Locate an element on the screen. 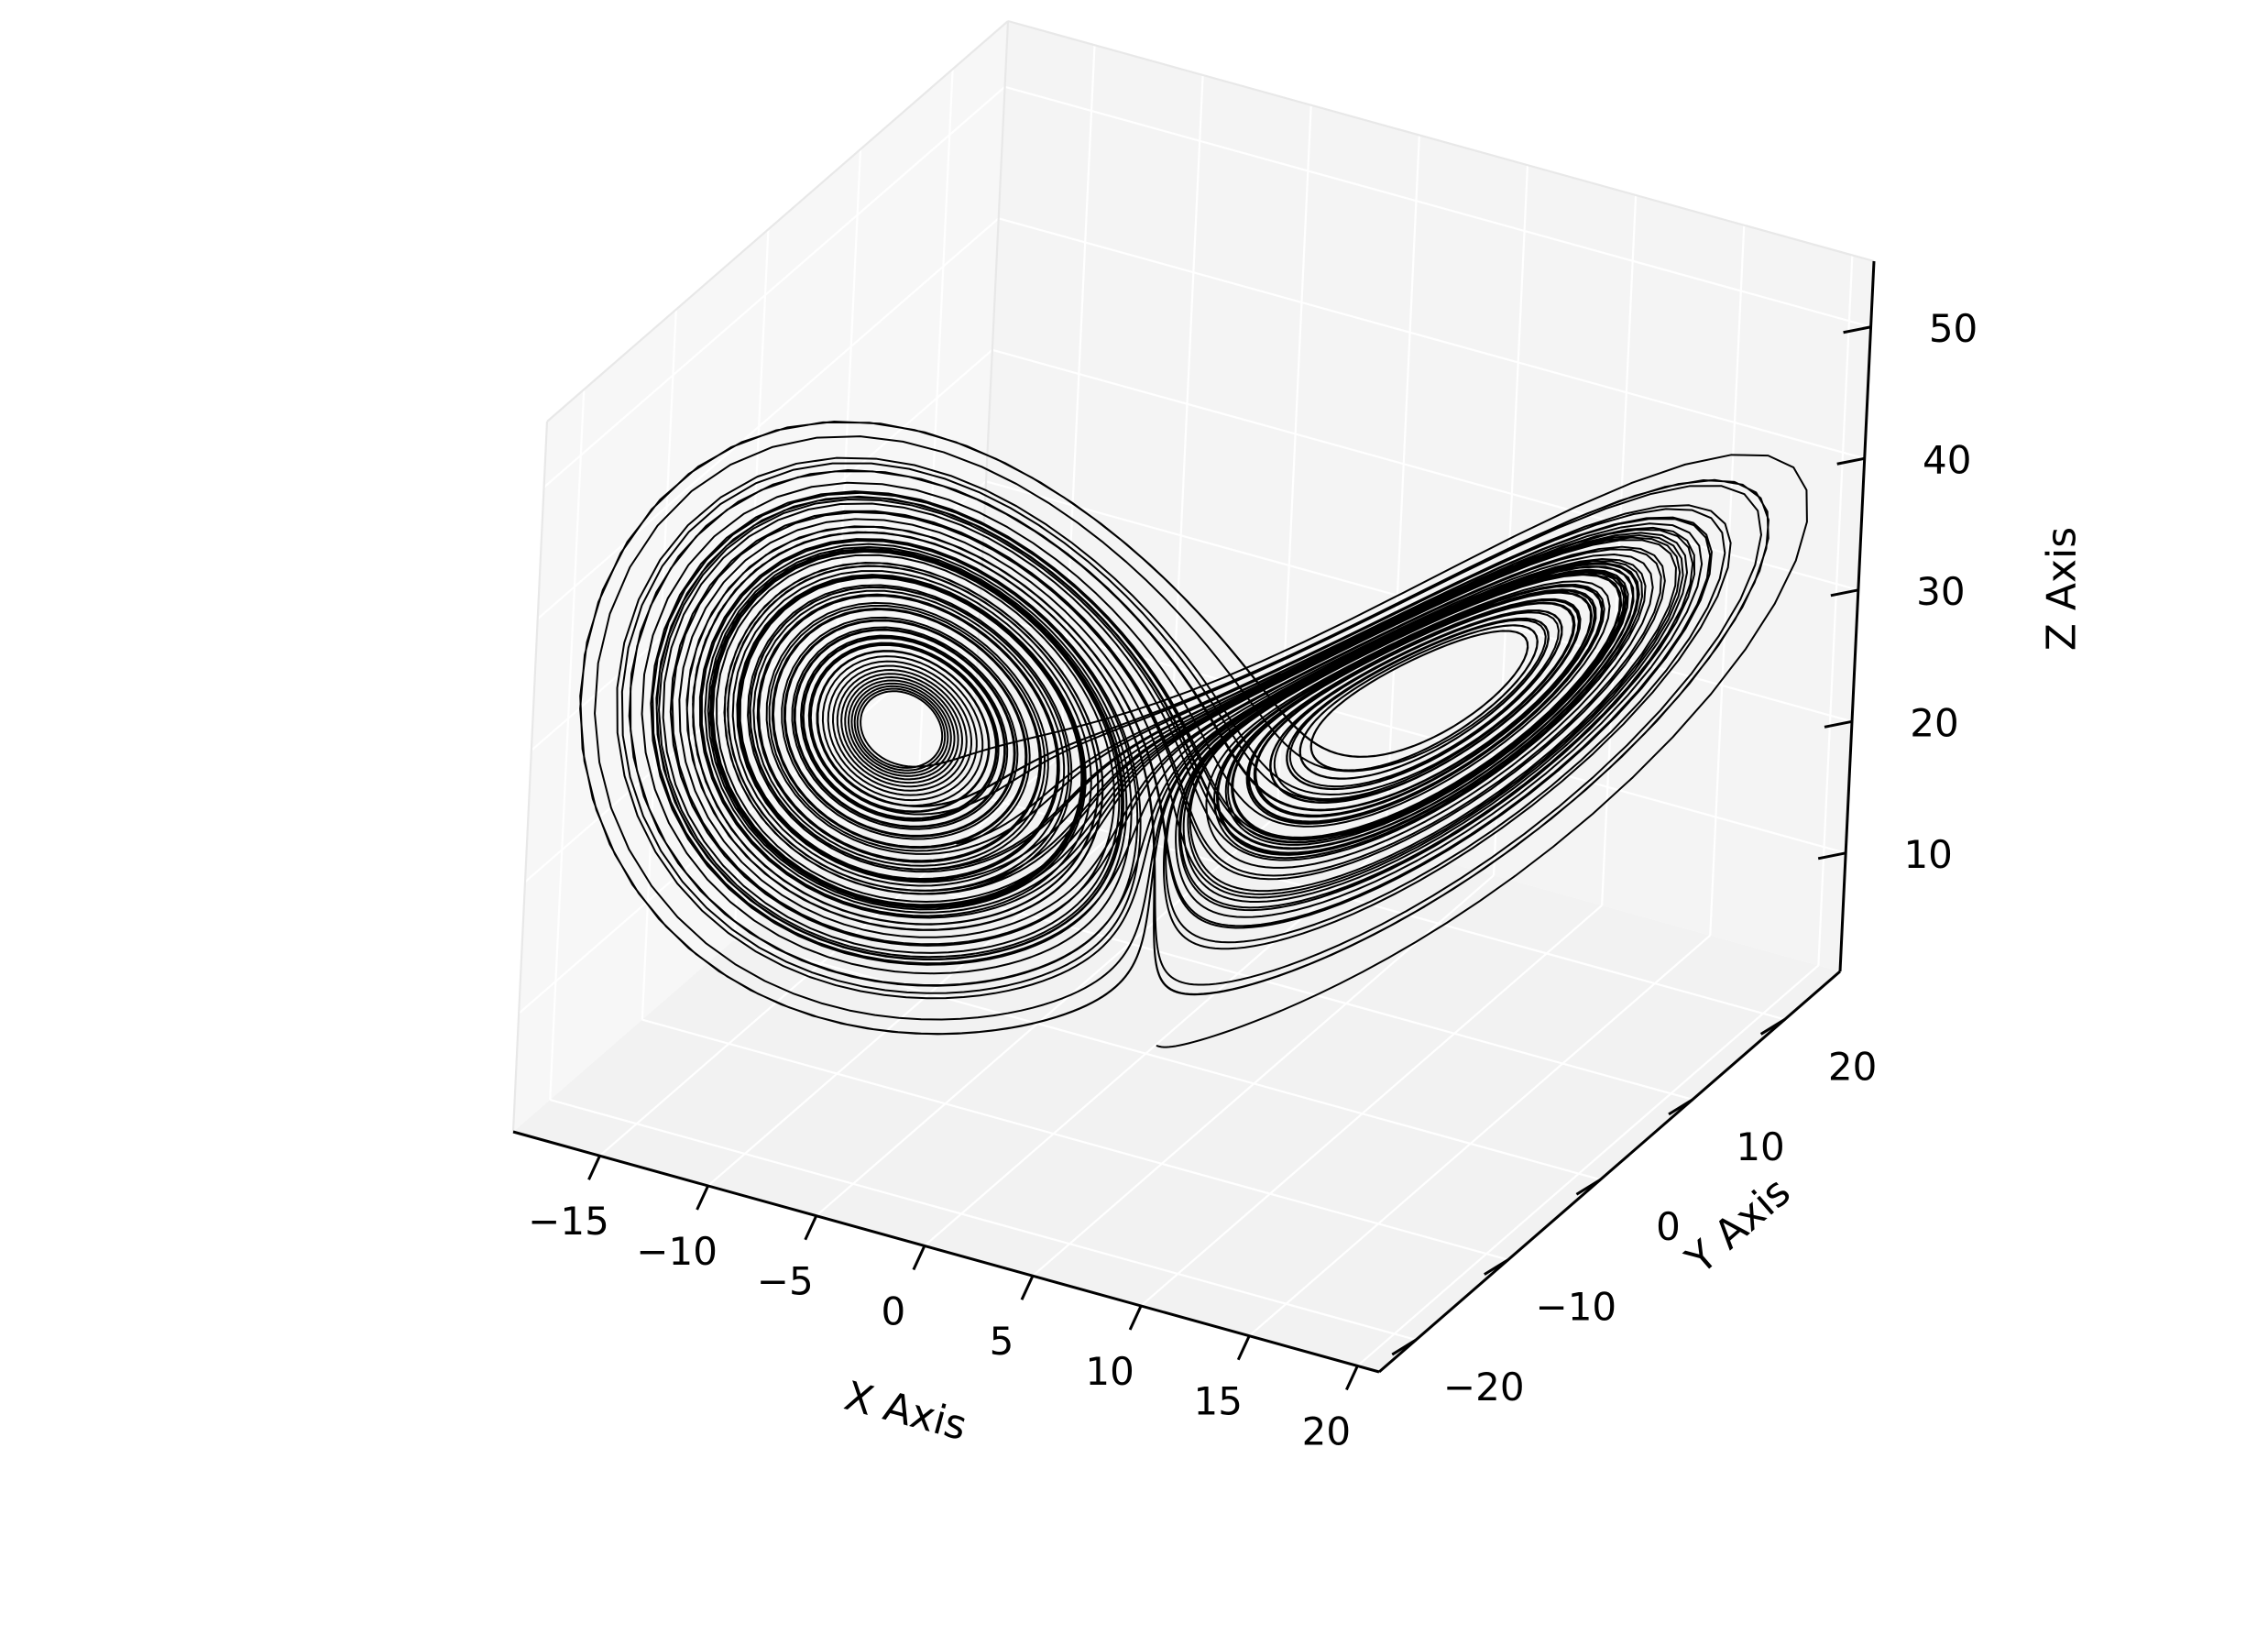 The width and height of the screenshot is (2268, 1645). y-tick-label: 20 is located at coordinates (1852, 1067).